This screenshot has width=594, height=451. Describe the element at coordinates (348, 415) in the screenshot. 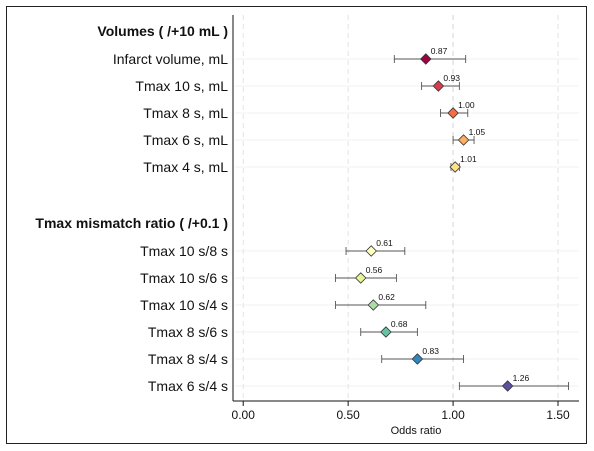

I see `x-tick-label: 0.50` at that location.